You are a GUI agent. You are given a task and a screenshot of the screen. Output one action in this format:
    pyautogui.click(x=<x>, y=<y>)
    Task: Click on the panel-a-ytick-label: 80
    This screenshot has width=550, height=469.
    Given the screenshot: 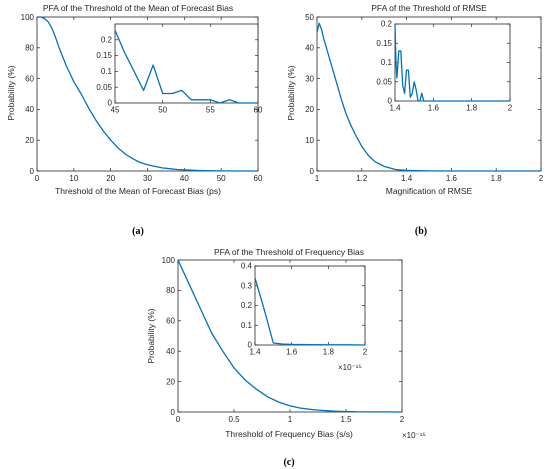 What is the action you would take?
    pyautogui.click(x=29, y=48)
    